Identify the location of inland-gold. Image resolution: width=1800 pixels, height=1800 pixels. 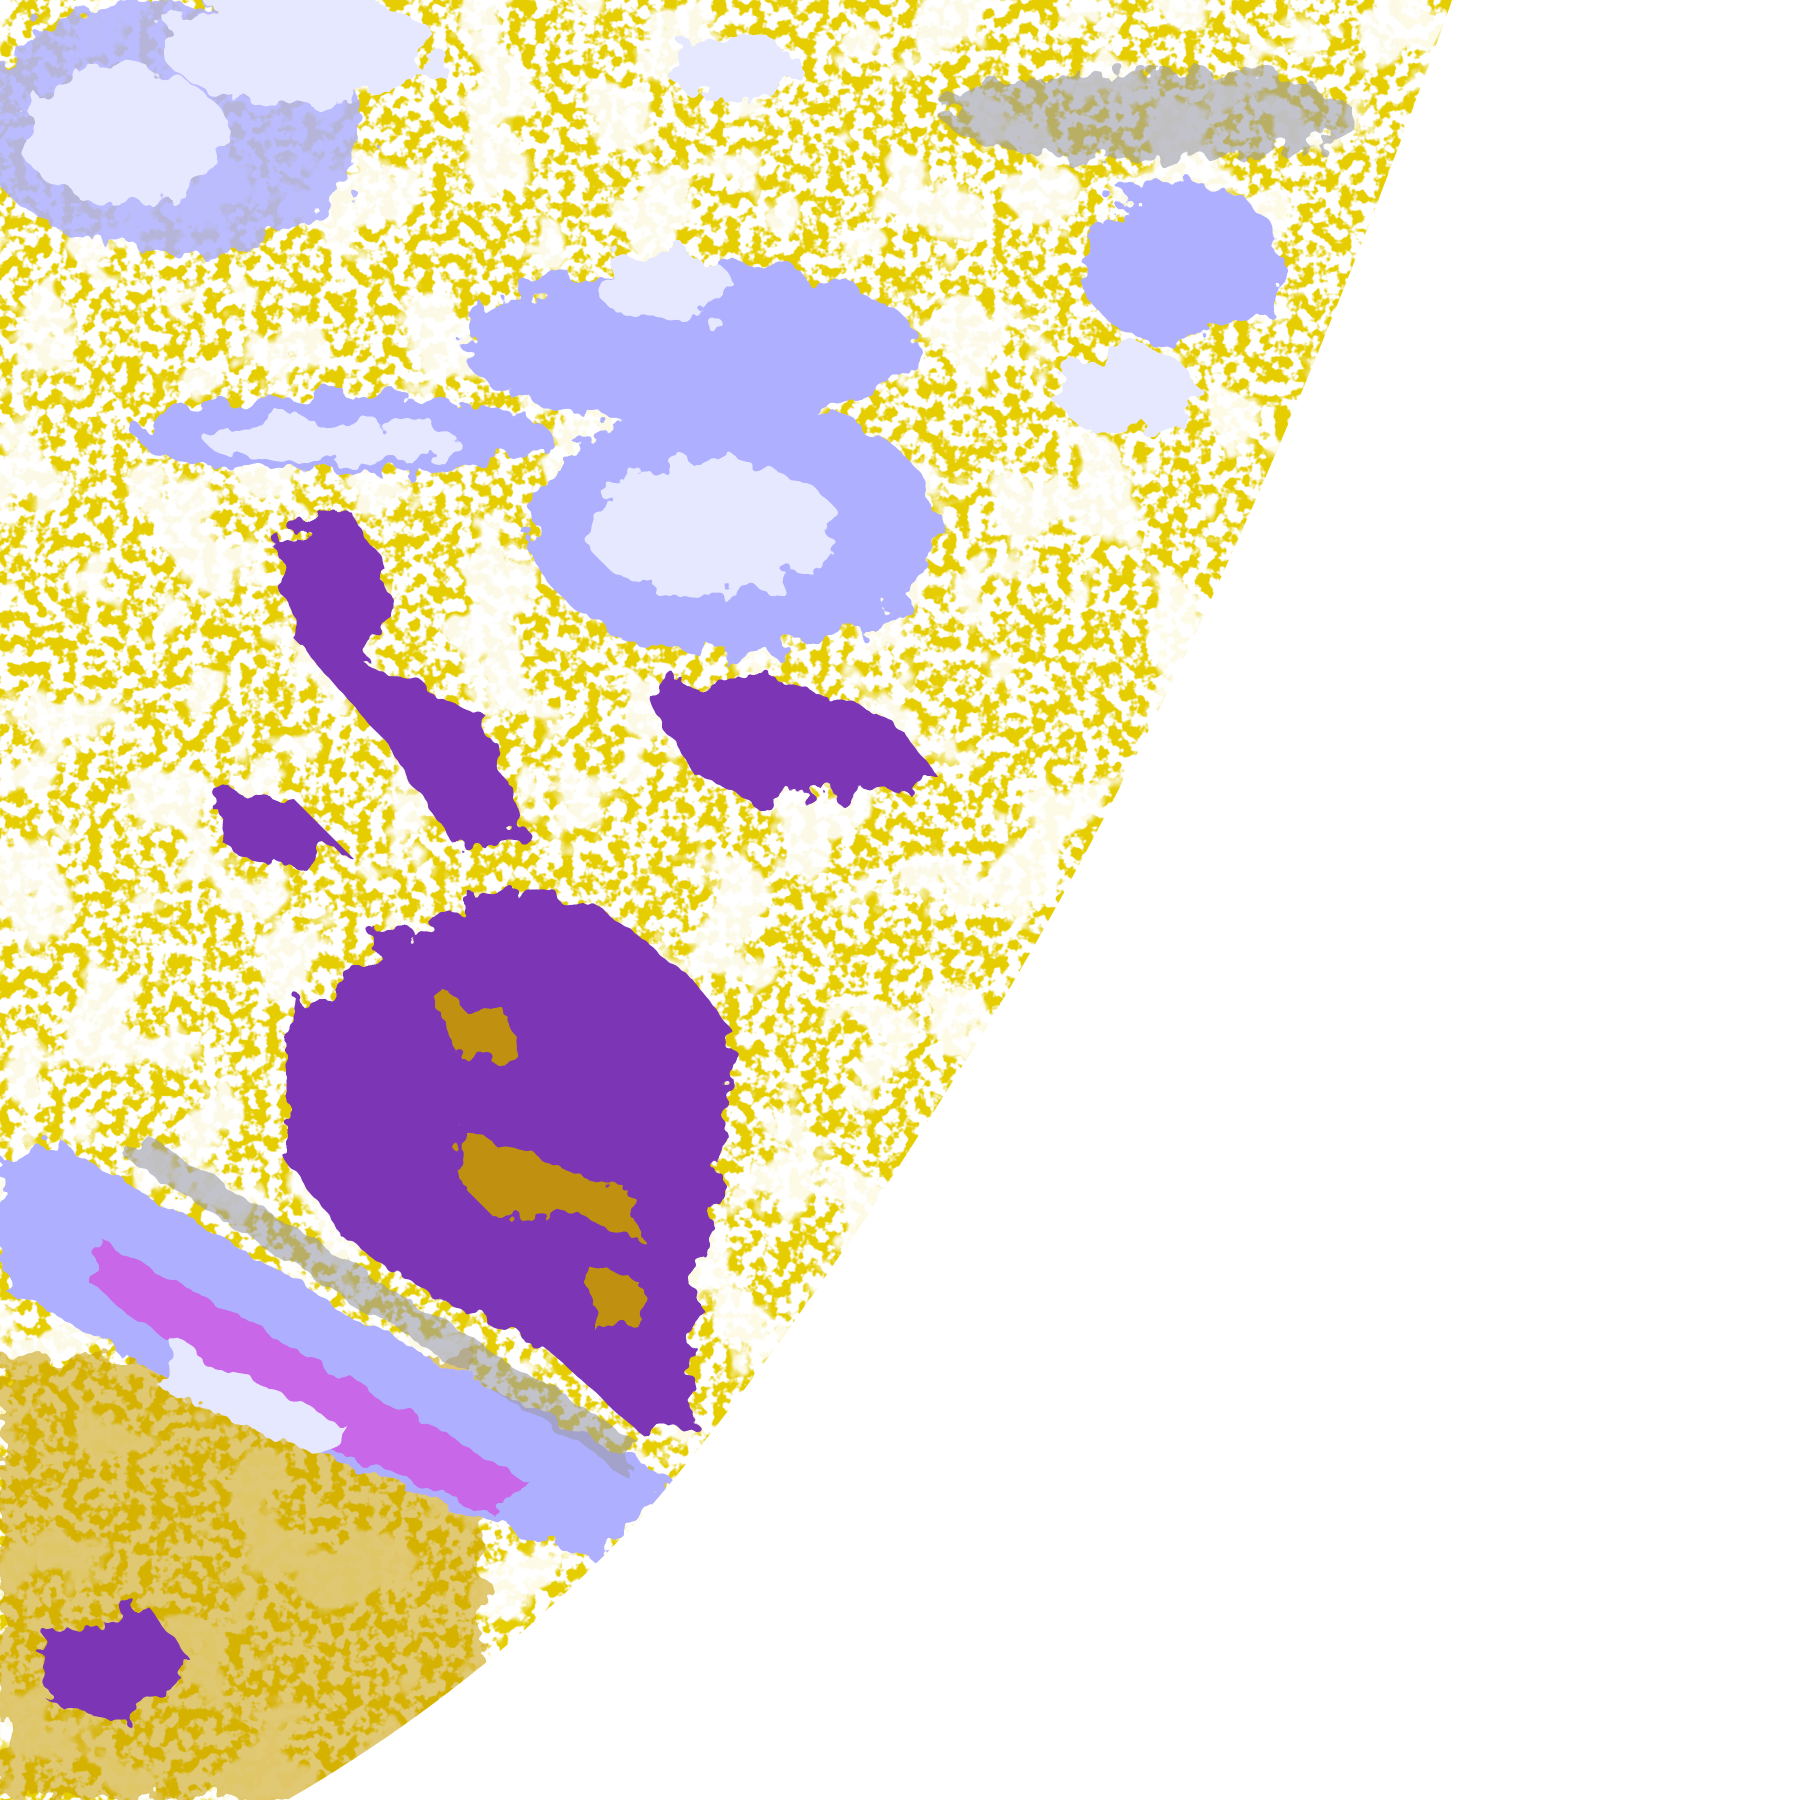
(539, 1165).